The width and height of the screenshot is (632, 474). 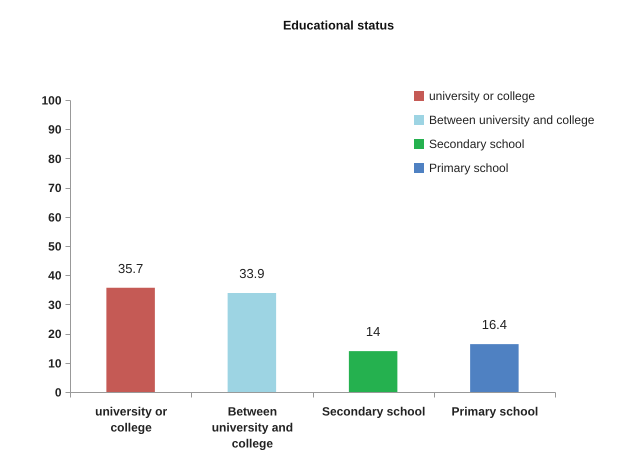 What do you see at coordinates (252, 274) in the screenshot?
I see `data-label: 33.9` at bounding box center [252, 274].